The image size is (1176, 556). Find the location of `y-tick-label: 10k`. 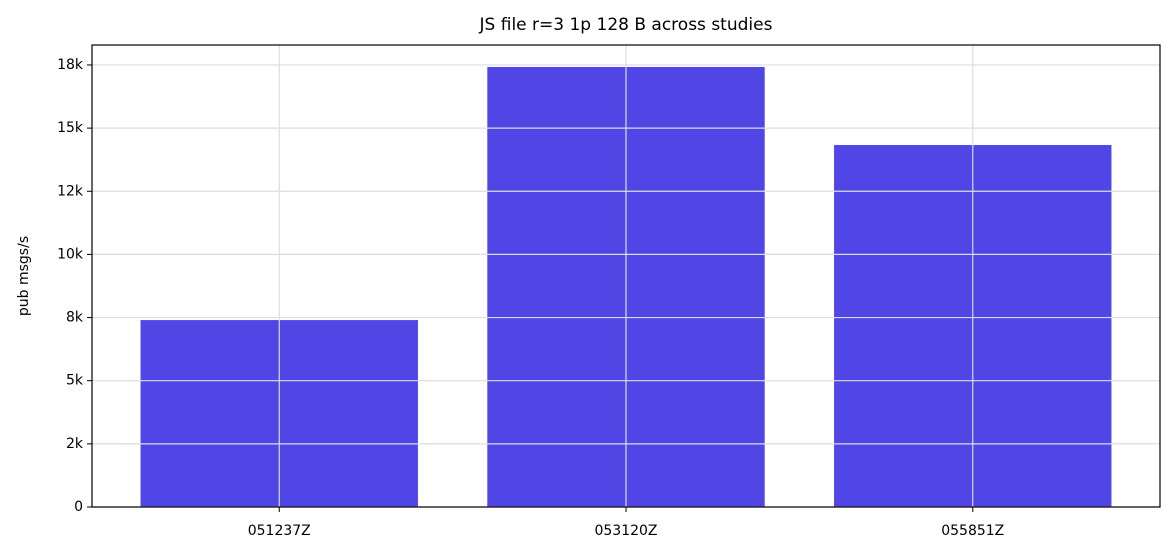

y-tick-label: 10k is located at coordinates (70, 254).